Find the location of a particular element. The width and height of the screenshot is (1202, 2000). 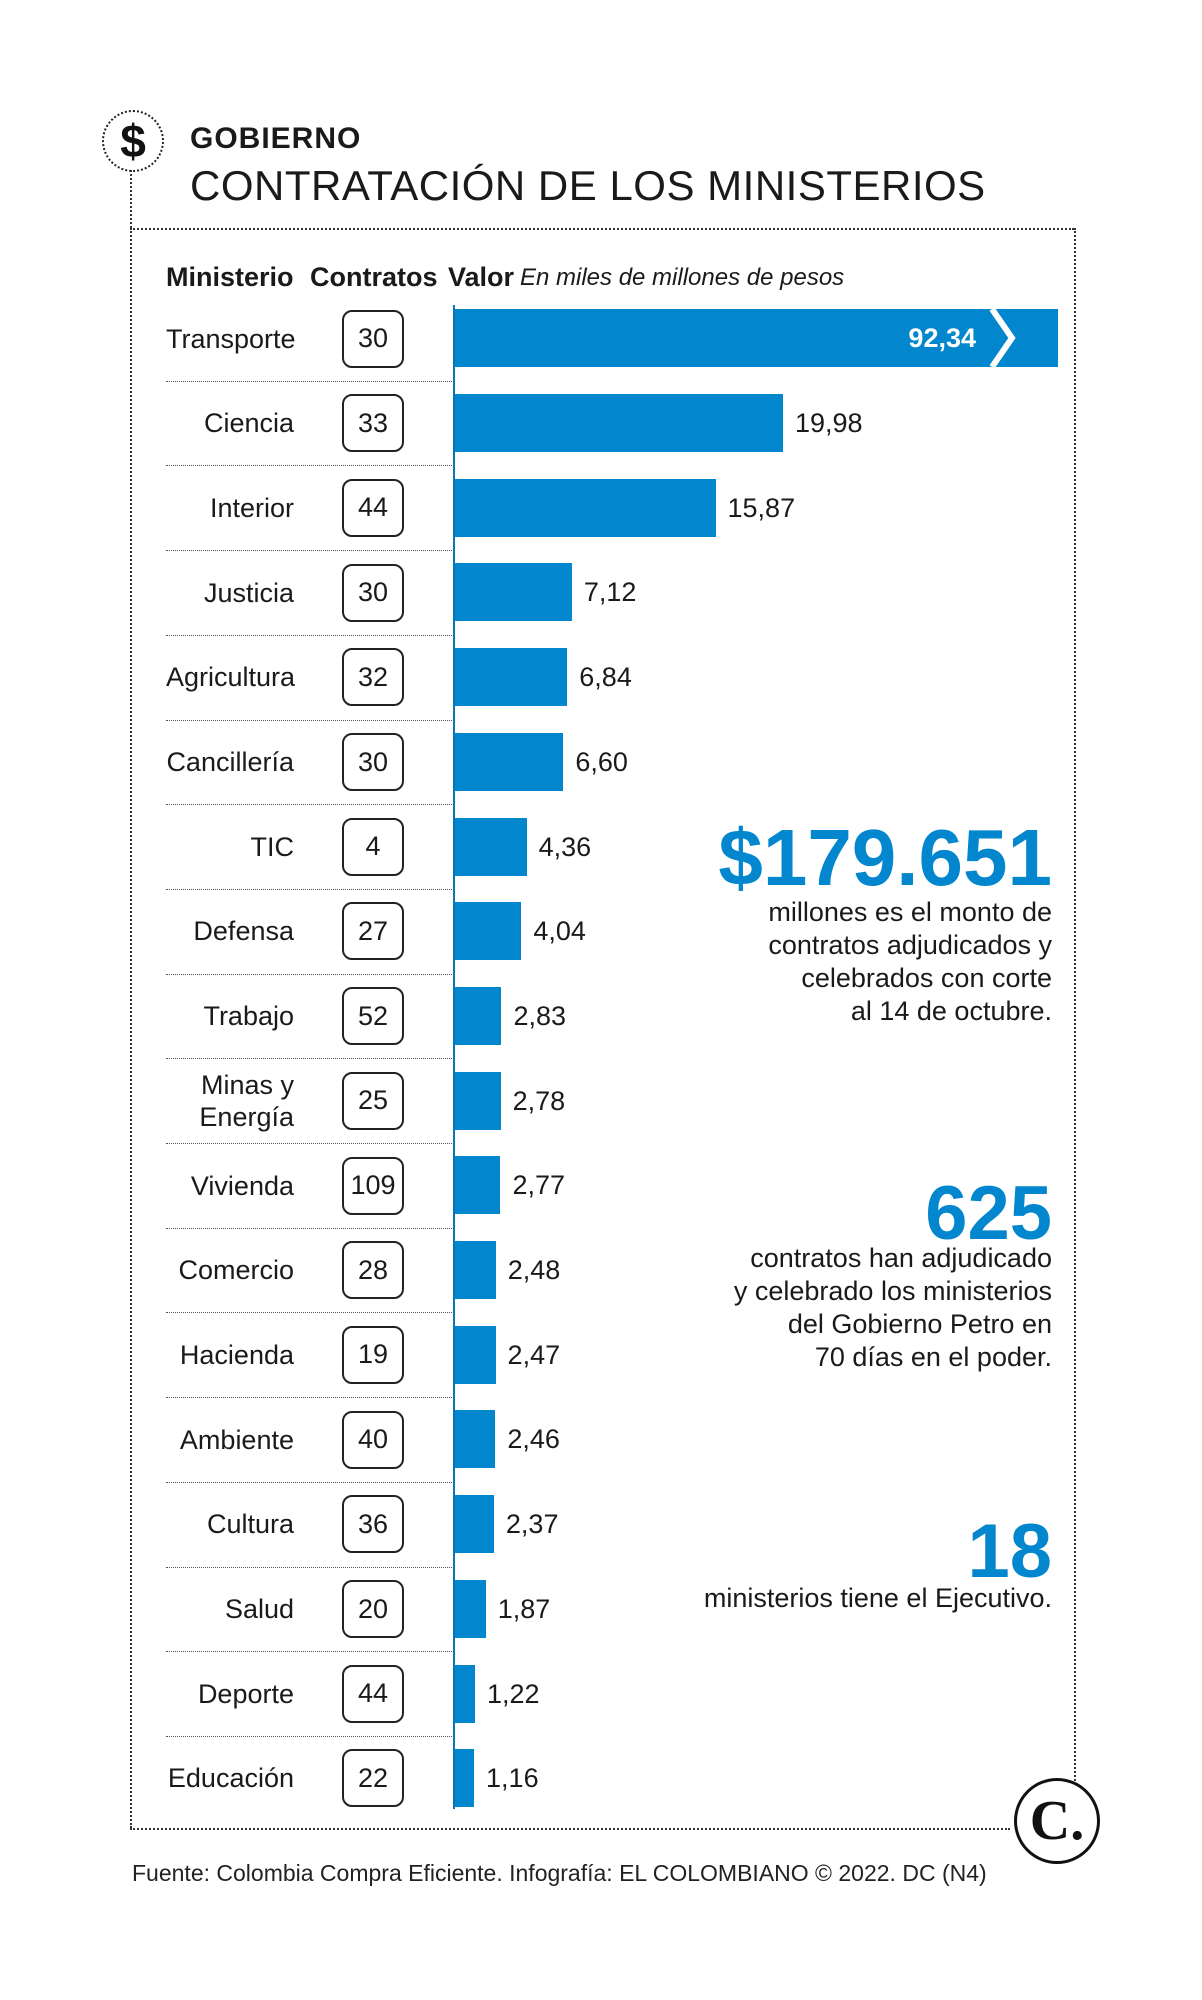

axis-break-mark is located at coordinates (1002, 338).